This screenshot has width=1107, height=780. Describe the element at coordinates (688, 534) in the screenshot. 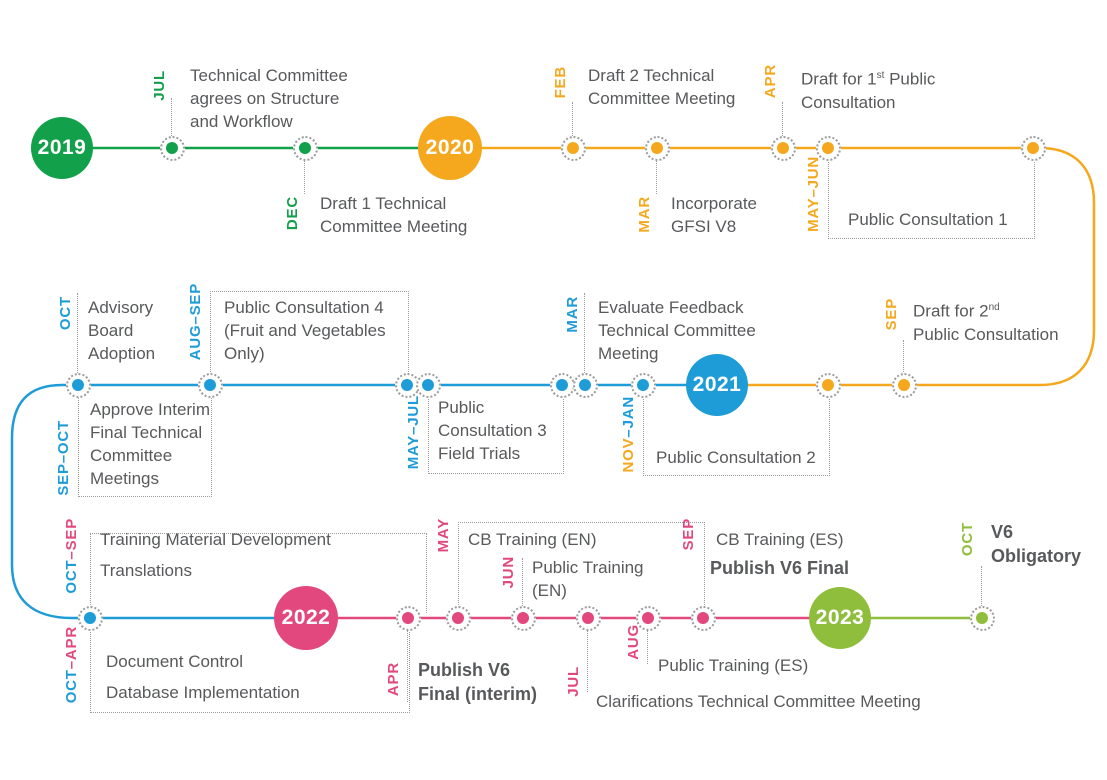

I see `month-label-sep-2022: SEP` at that location.